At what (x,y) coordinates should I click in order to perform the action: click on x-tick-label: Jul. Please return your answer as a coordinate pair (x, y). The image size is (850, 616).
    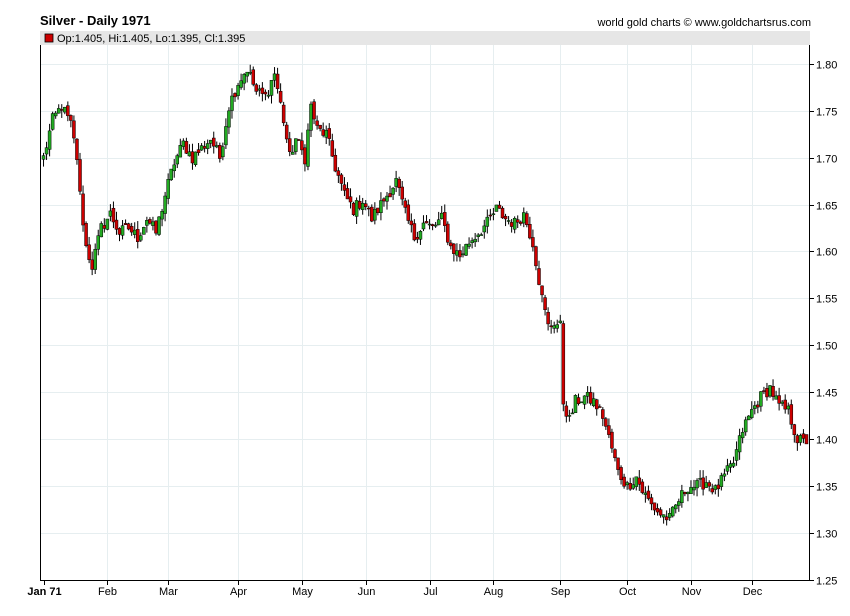
    Looking at the image, I should click on (430, 592).